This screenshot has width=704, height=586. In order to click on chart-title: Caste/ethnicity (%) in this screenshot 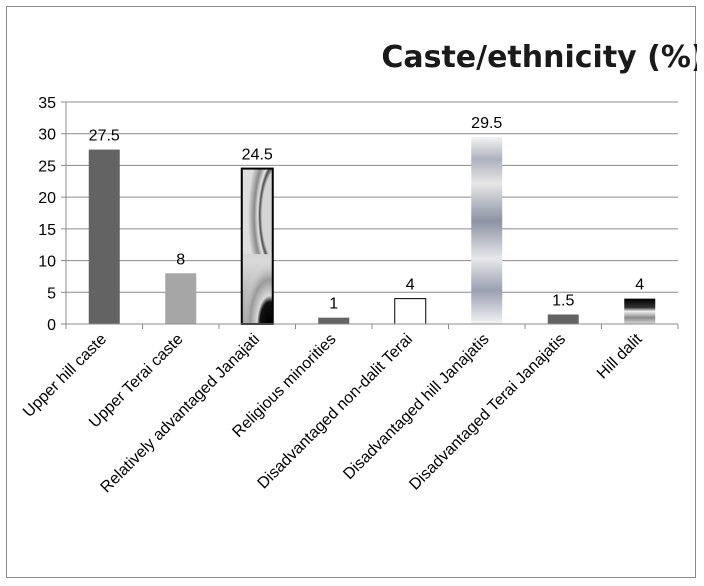, I will do `click(539, 57)`.